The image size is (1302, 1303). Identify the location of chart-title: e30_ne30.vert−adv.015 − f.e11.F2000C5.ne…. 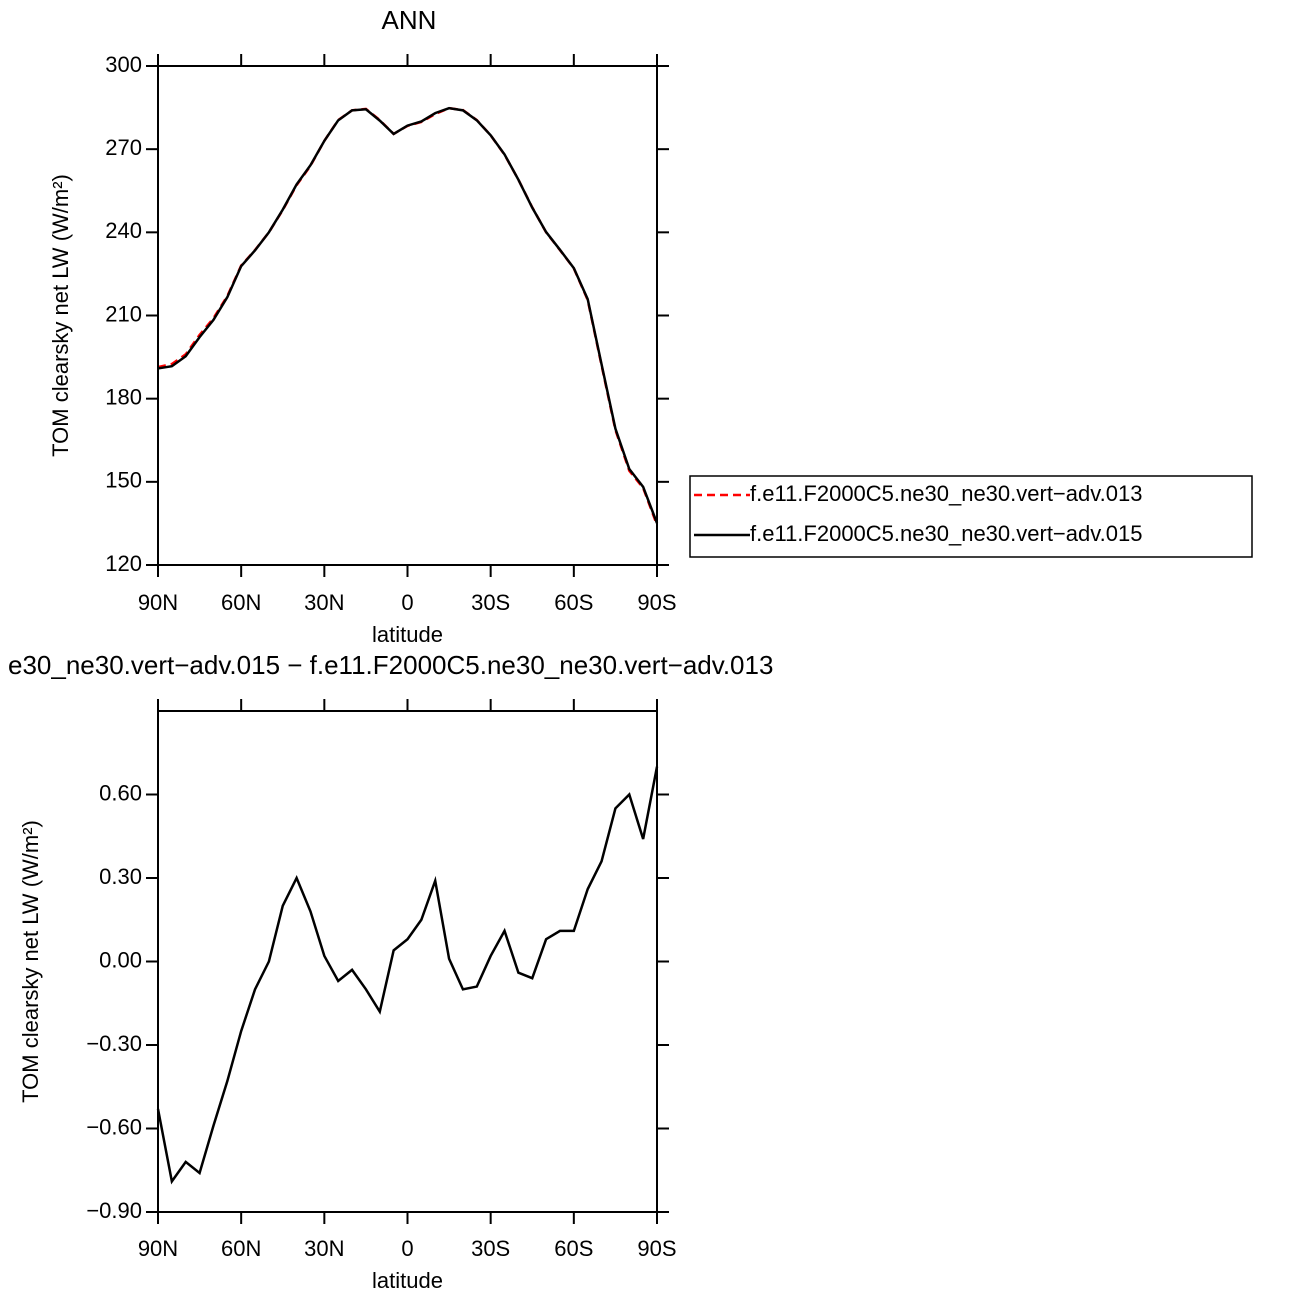
(390, 665).